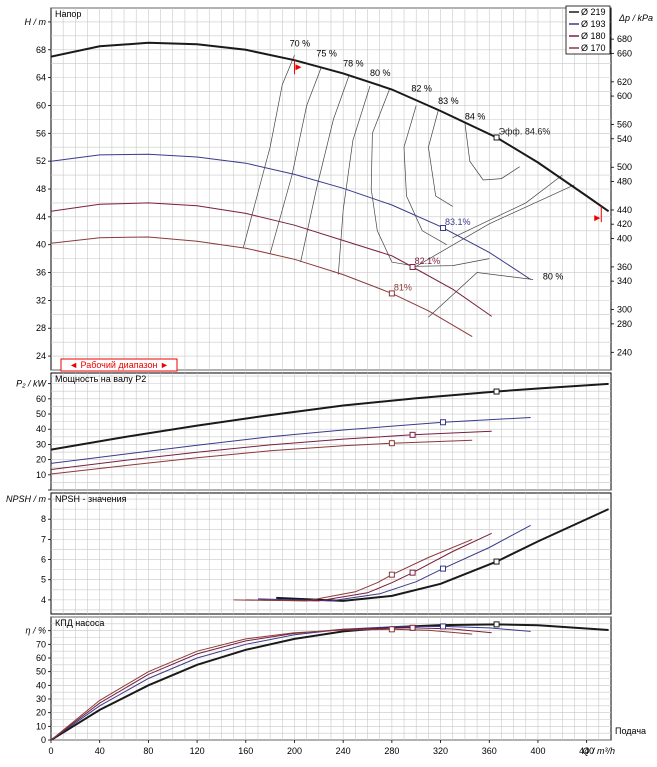  Describe the element at coordinates (525, 131) in the screenshot. I see `duty-point-label: Эфф. 84.6%` at that location.